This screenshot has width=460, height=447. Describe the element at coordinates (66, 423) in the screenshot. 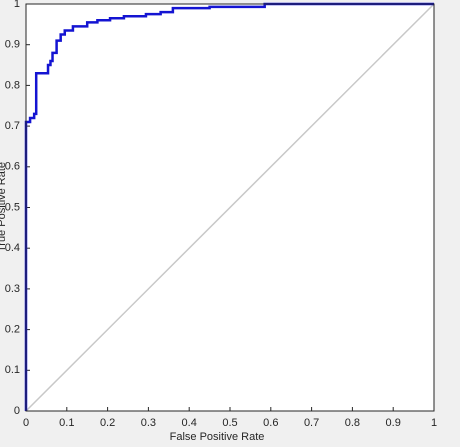

I see `x-tick-label: 0.1` at that location.